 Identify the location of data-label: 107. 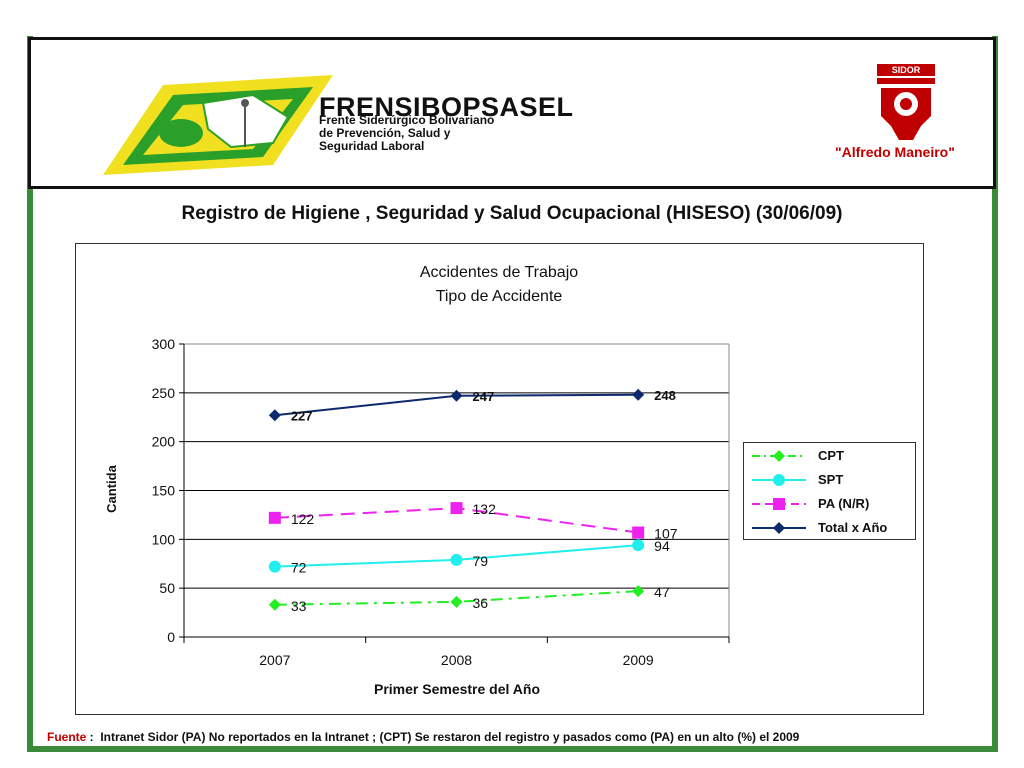
(666, 533).